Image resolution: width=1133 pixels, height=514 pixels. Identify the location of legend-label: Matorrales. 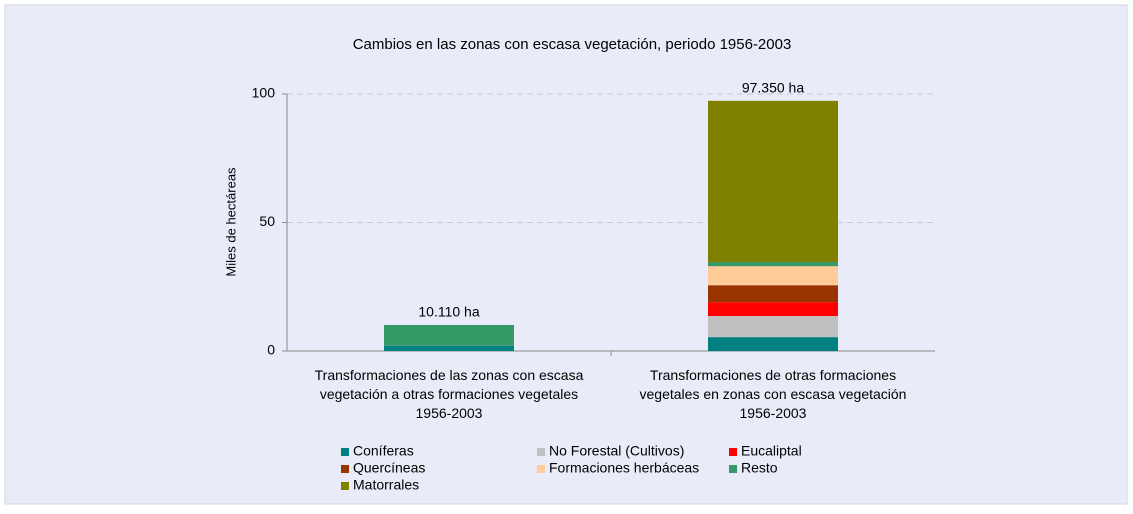
(386, 485).